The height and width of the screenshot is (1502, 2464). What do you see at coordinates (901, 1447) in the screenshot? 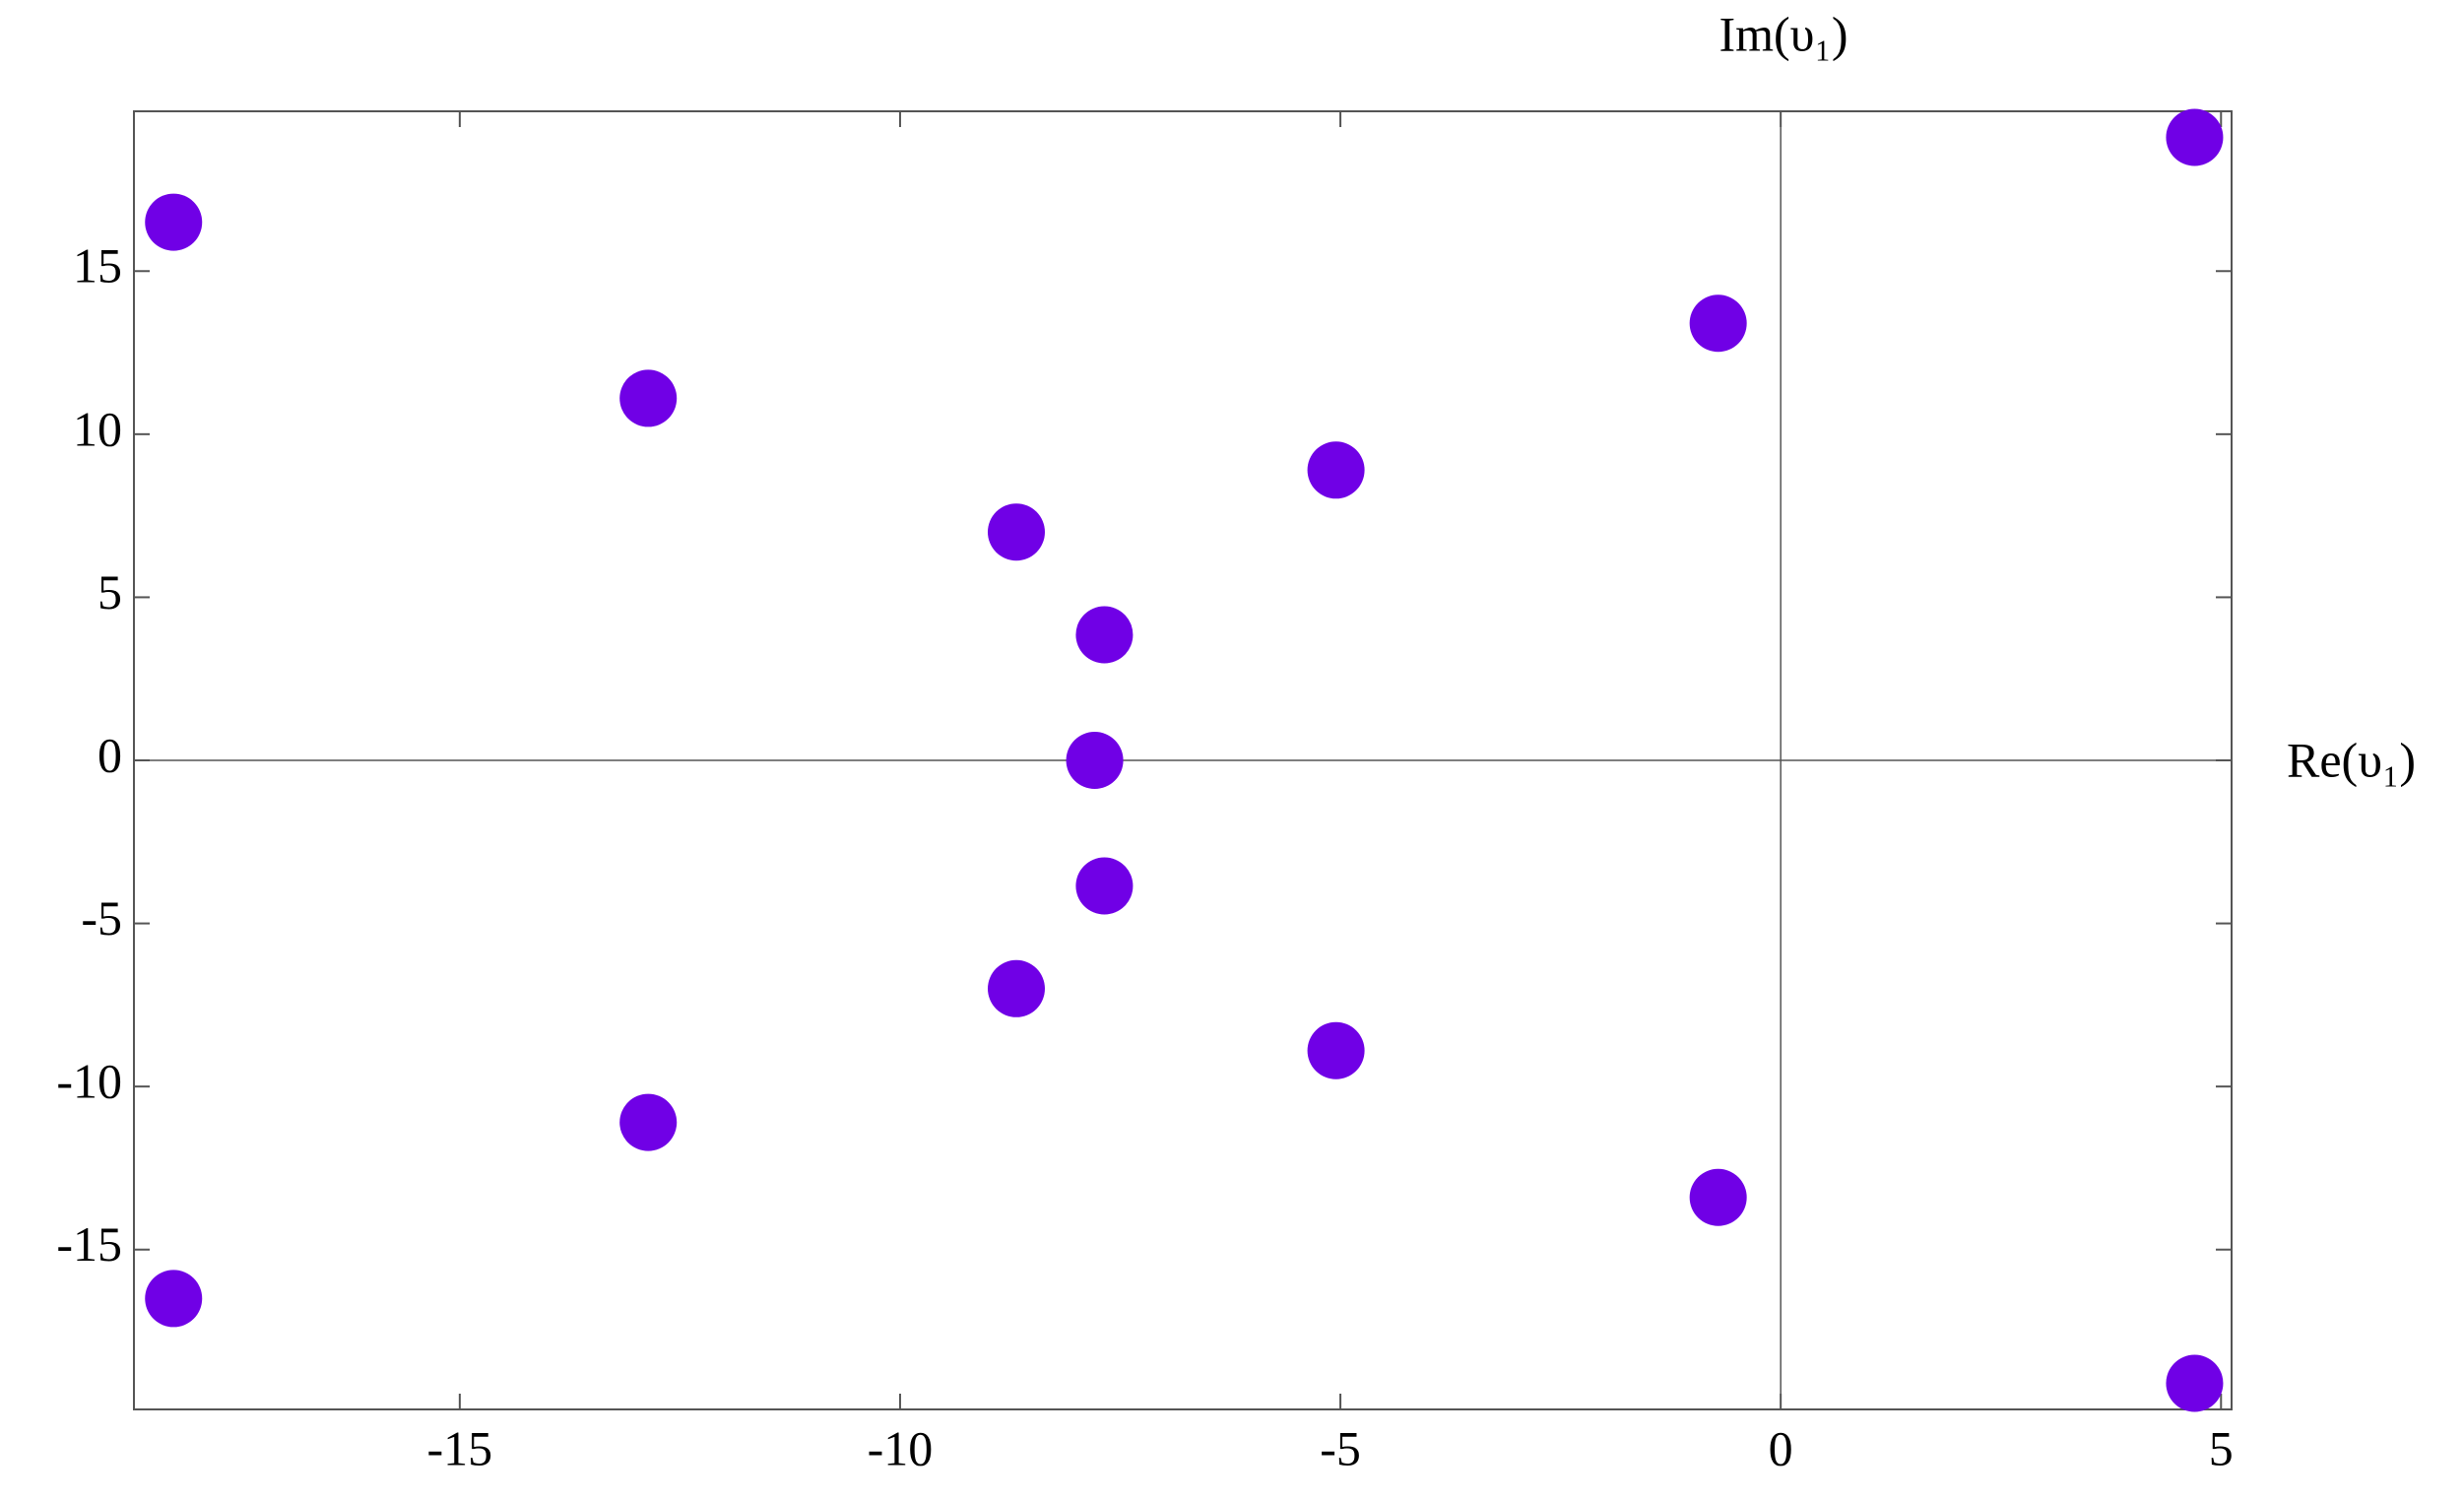
I see `x-tick-label: -10` at bounding box center [901, 1447].